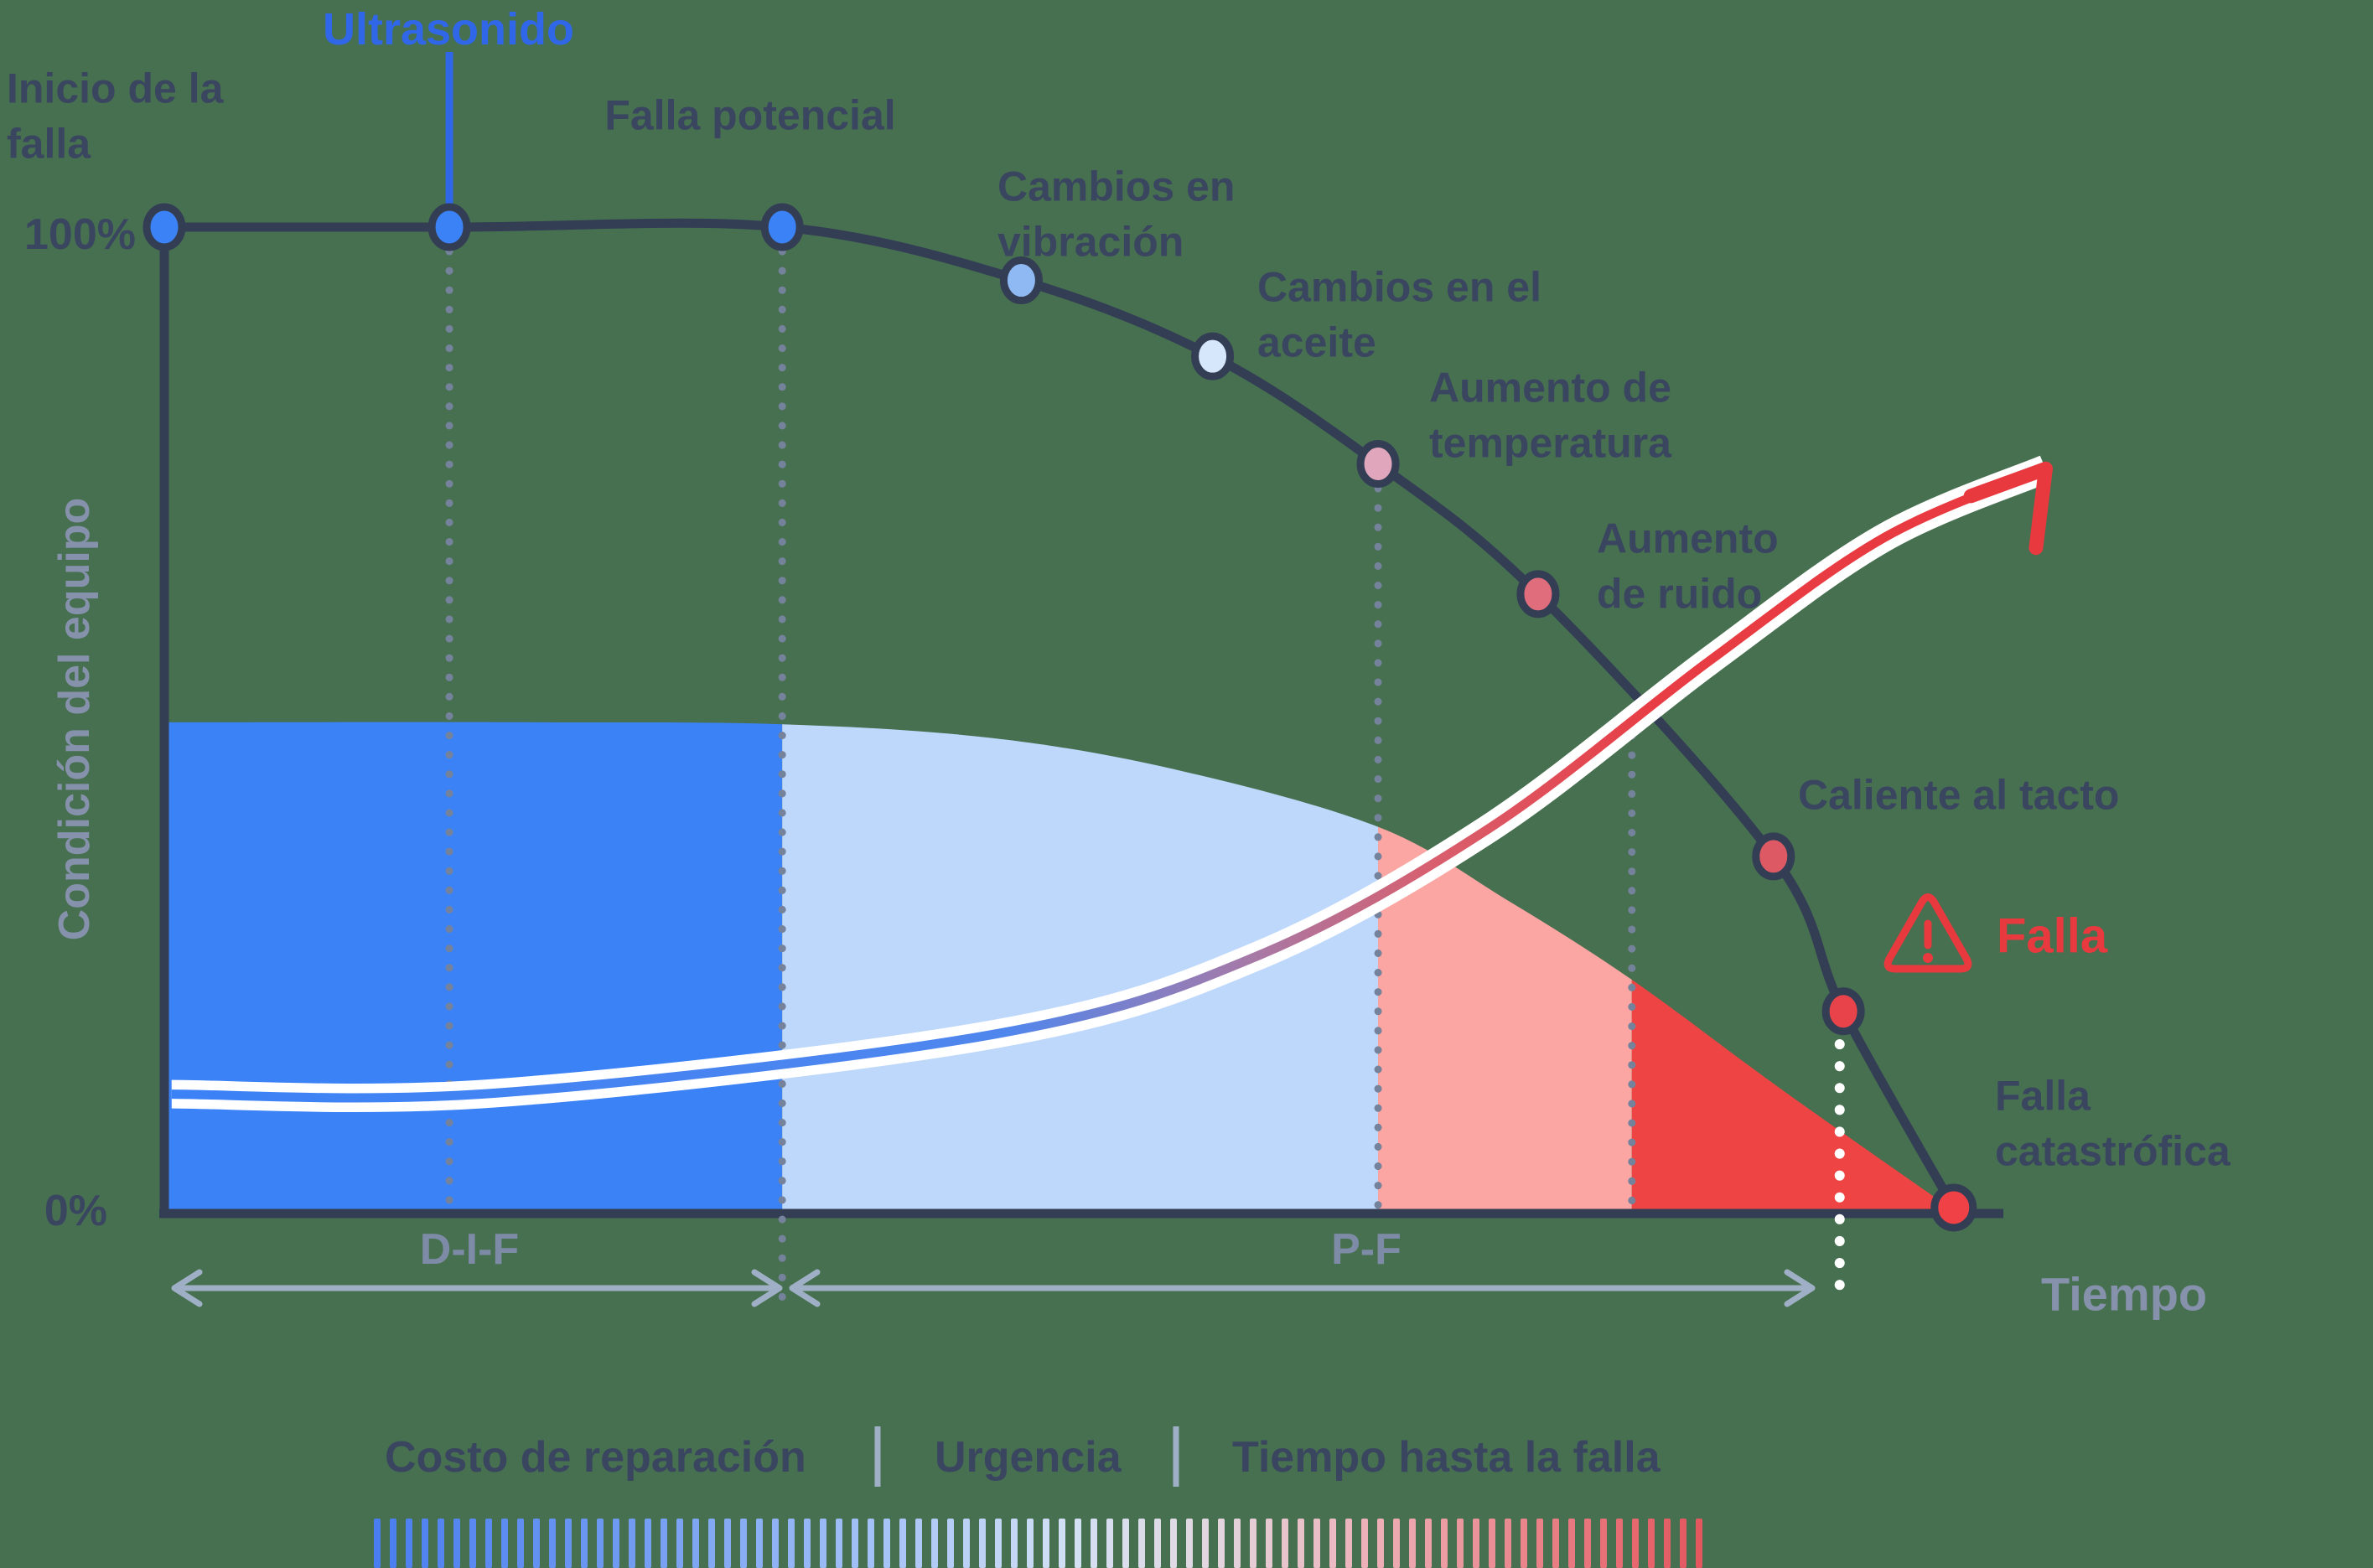 This screenshot has height=1568, width=2373. Describe the element at coordinates (1028, 1458) in the screenshot. I see `legend-item-label: Urgencia` at that location.